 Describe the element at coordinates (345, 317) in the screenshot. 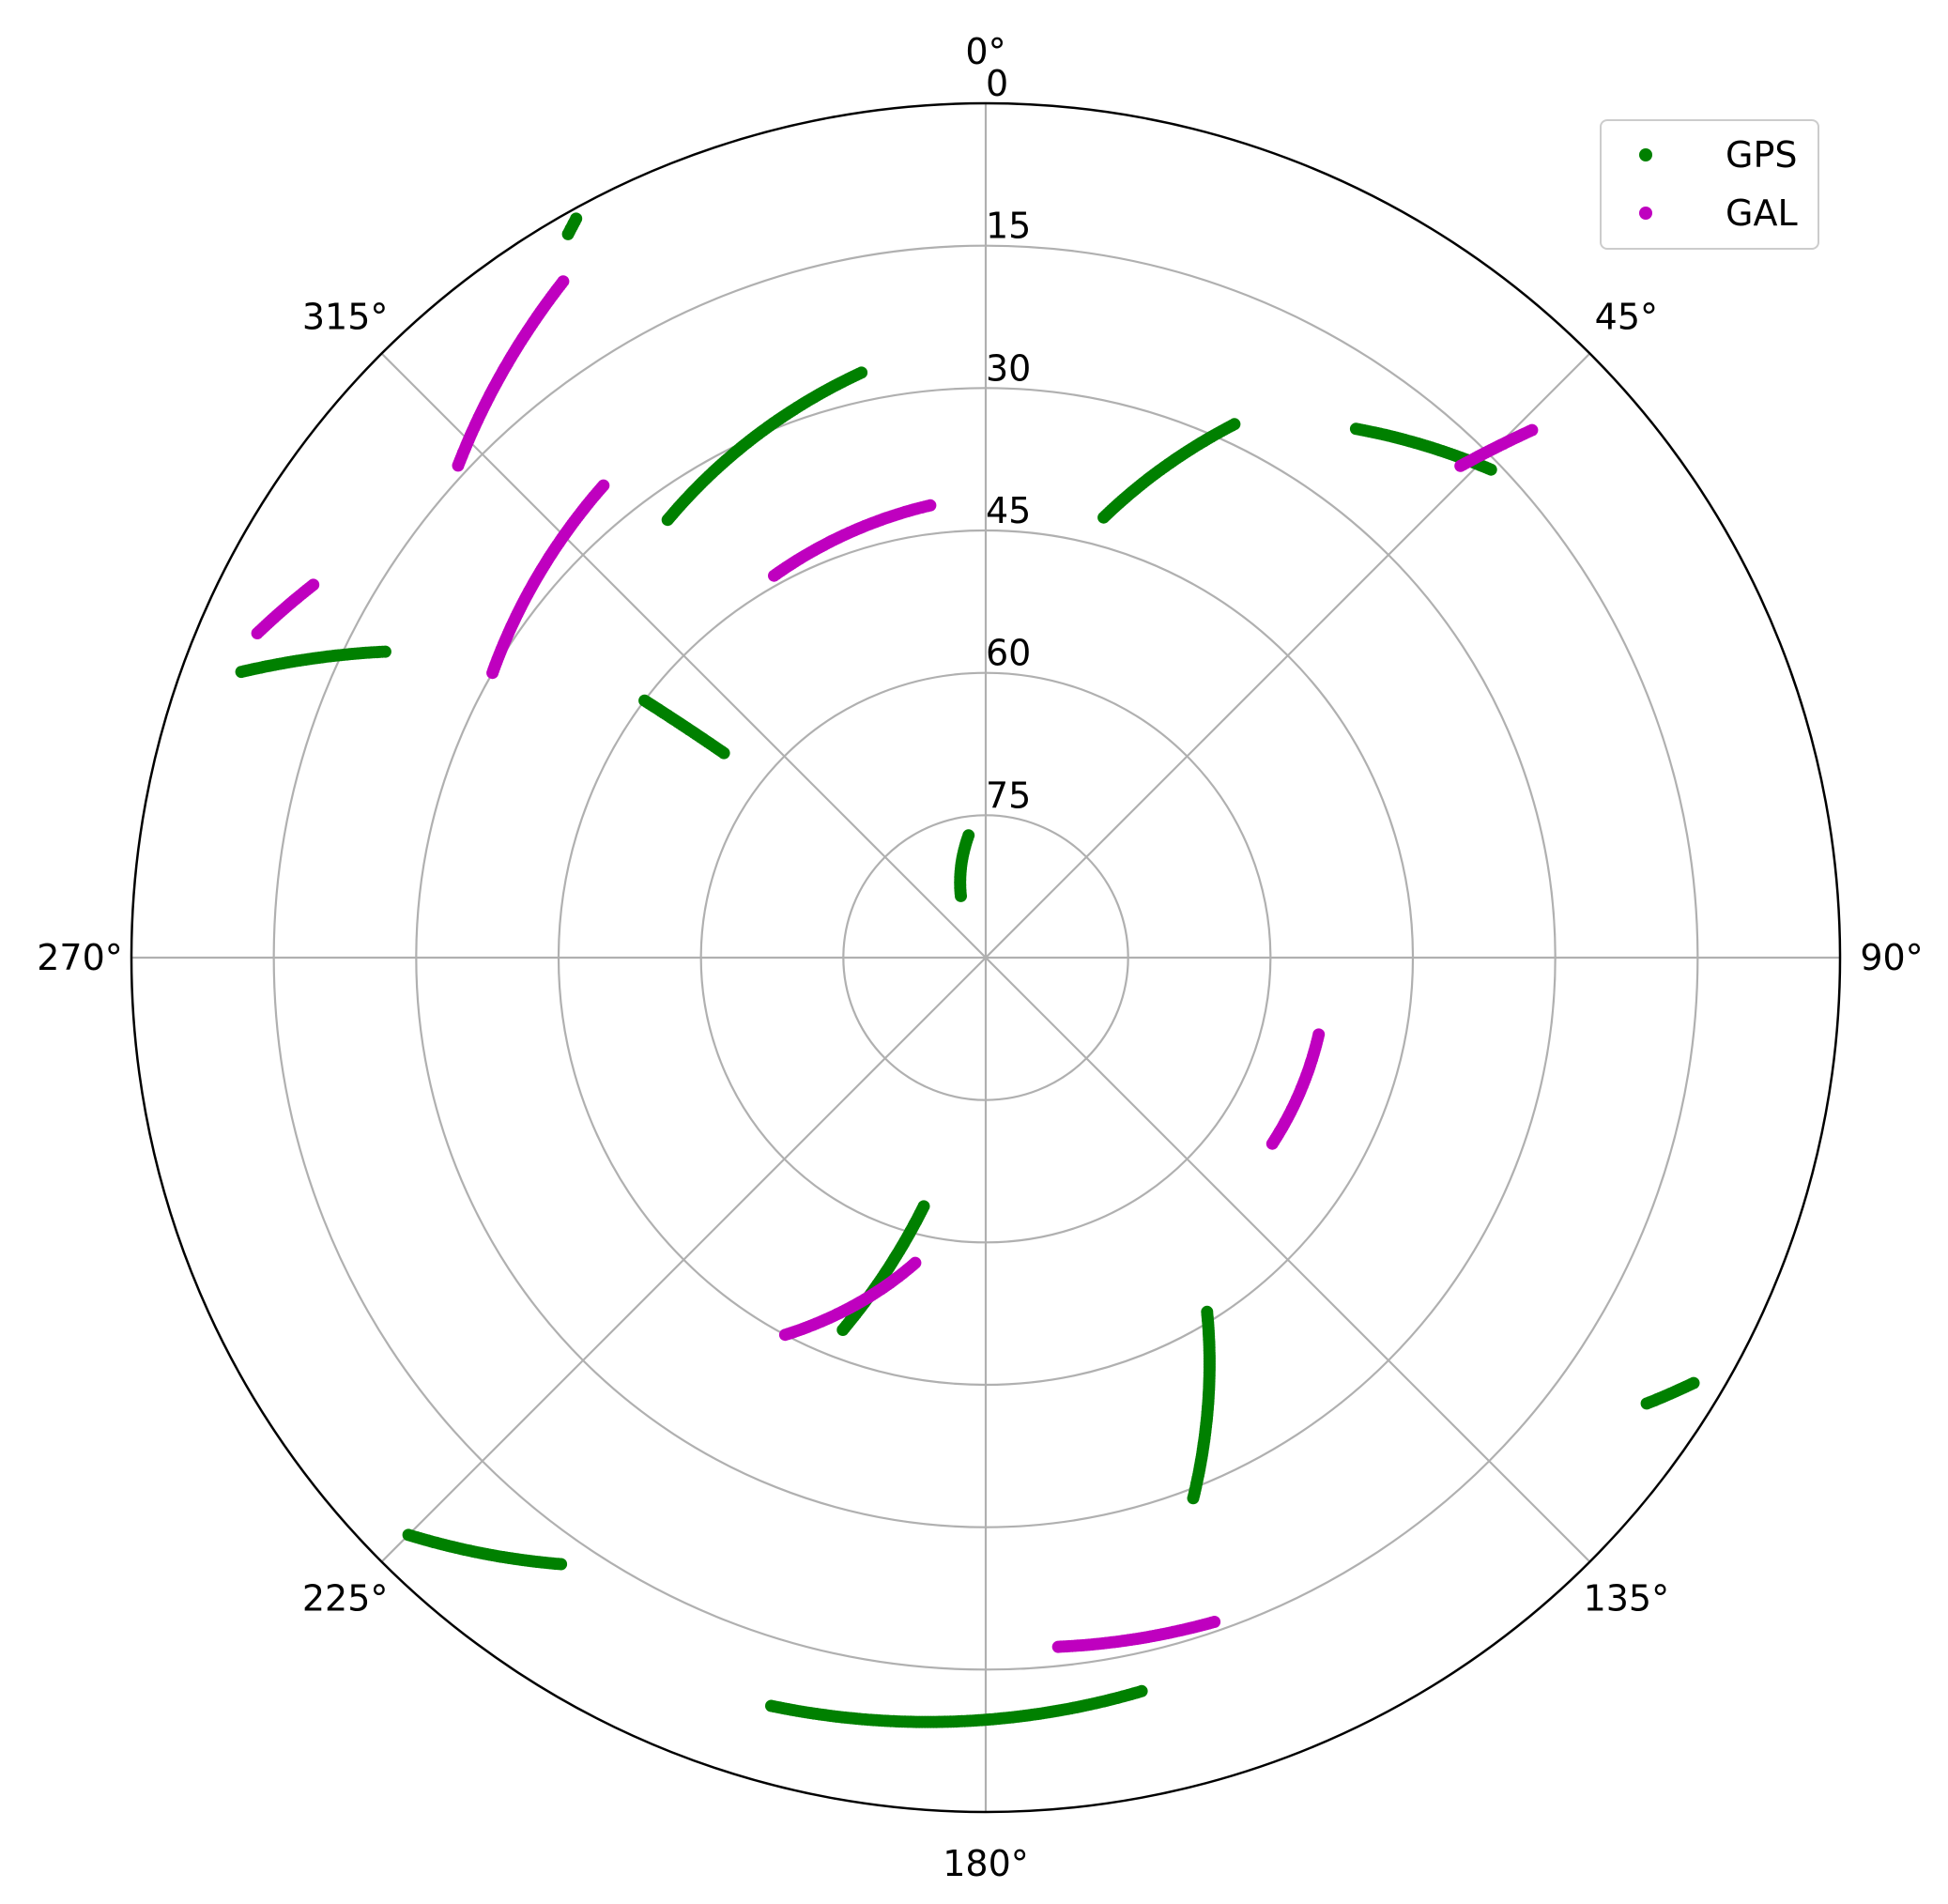

I see `theta-tick-label: 315°` at that location.